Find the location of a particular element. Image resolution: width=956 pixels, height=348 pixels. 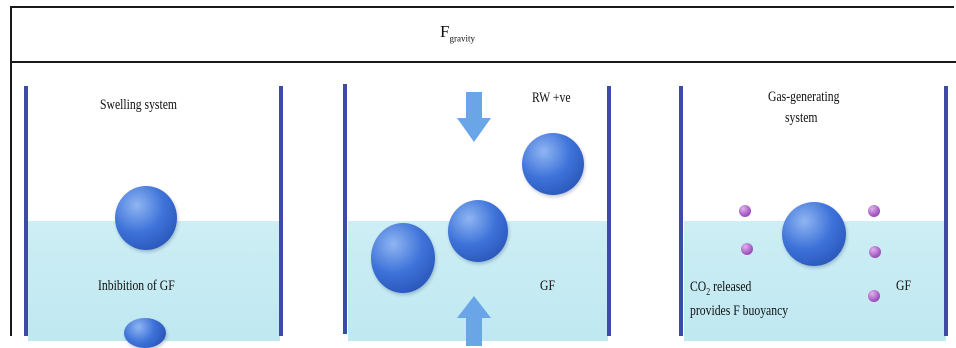

swelling-ball-bottom is located at coordinates (145, 333).